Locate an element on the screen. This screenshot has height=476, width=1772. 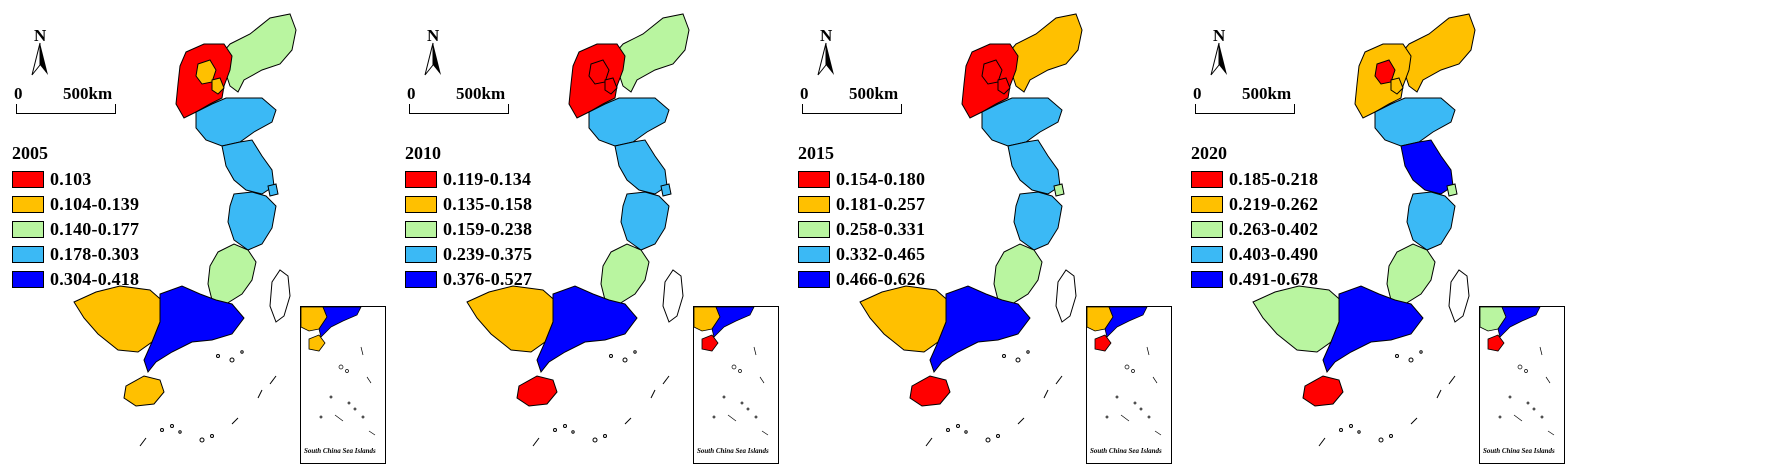
legend-label: 0.403-0.490 is located at coordinates (1274, 254).